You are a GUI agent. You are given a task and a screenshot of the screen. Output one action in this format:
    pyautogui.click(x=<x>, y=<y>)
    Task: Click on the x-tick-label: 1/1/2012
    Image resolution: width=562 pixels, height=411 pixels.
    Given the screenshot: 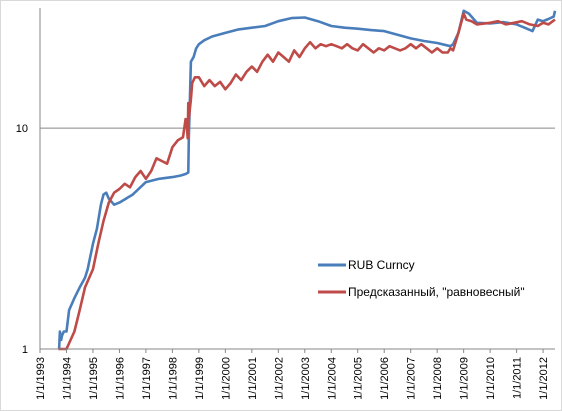 What is the action you would take?
    pyautogui.click(x=544, y=378)
    